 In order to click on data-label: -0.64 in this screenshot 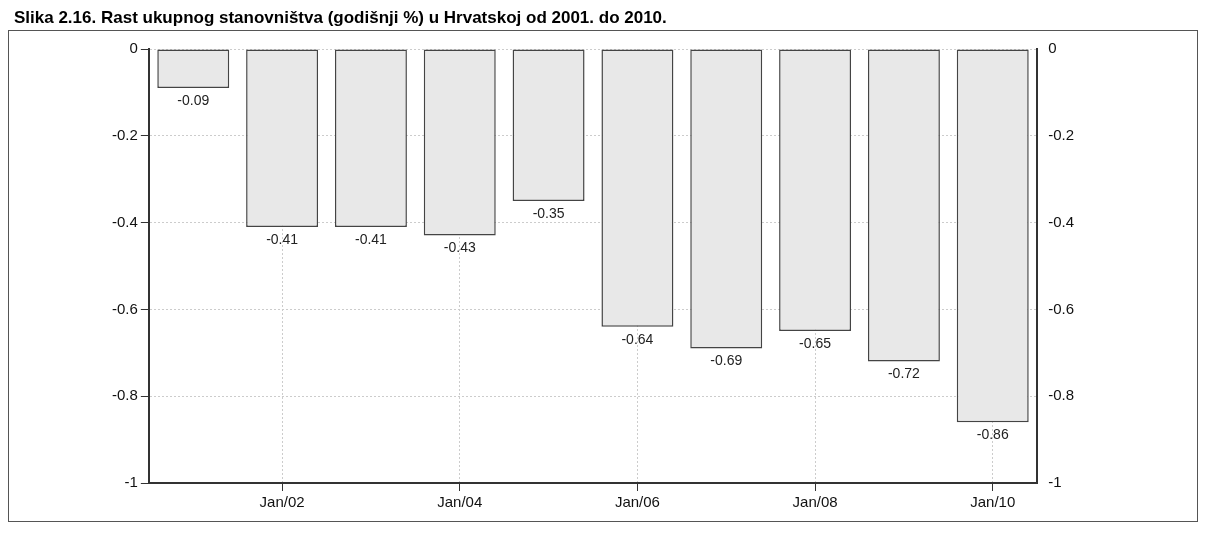, I will do `click(637, 338)`.